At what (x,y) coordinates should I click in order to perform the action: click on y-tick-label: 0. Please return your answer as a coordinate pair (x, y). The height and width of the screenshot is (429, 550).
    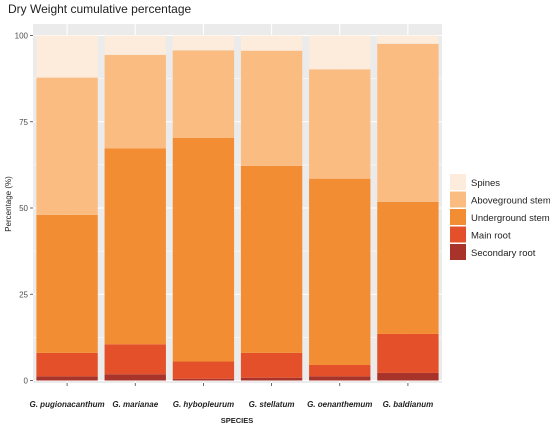
    Looking at the image, I should click on (26, 381).